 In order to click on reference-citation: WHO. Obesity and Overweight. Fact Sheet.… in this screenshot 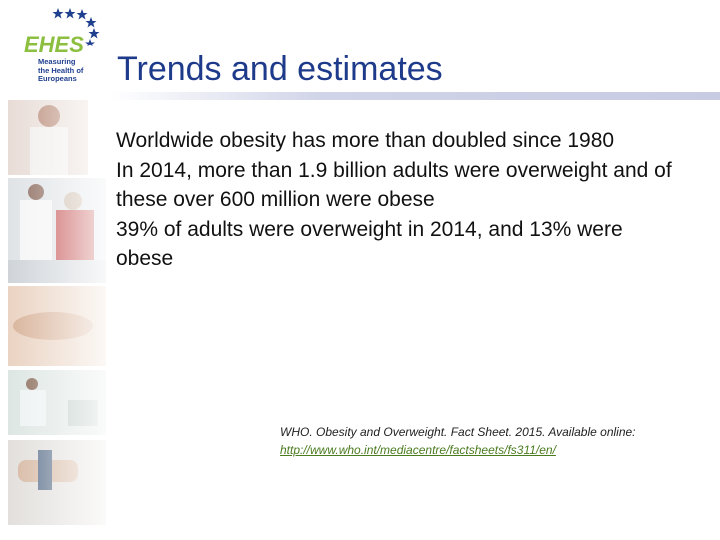, I will do `click(480, 441)`.